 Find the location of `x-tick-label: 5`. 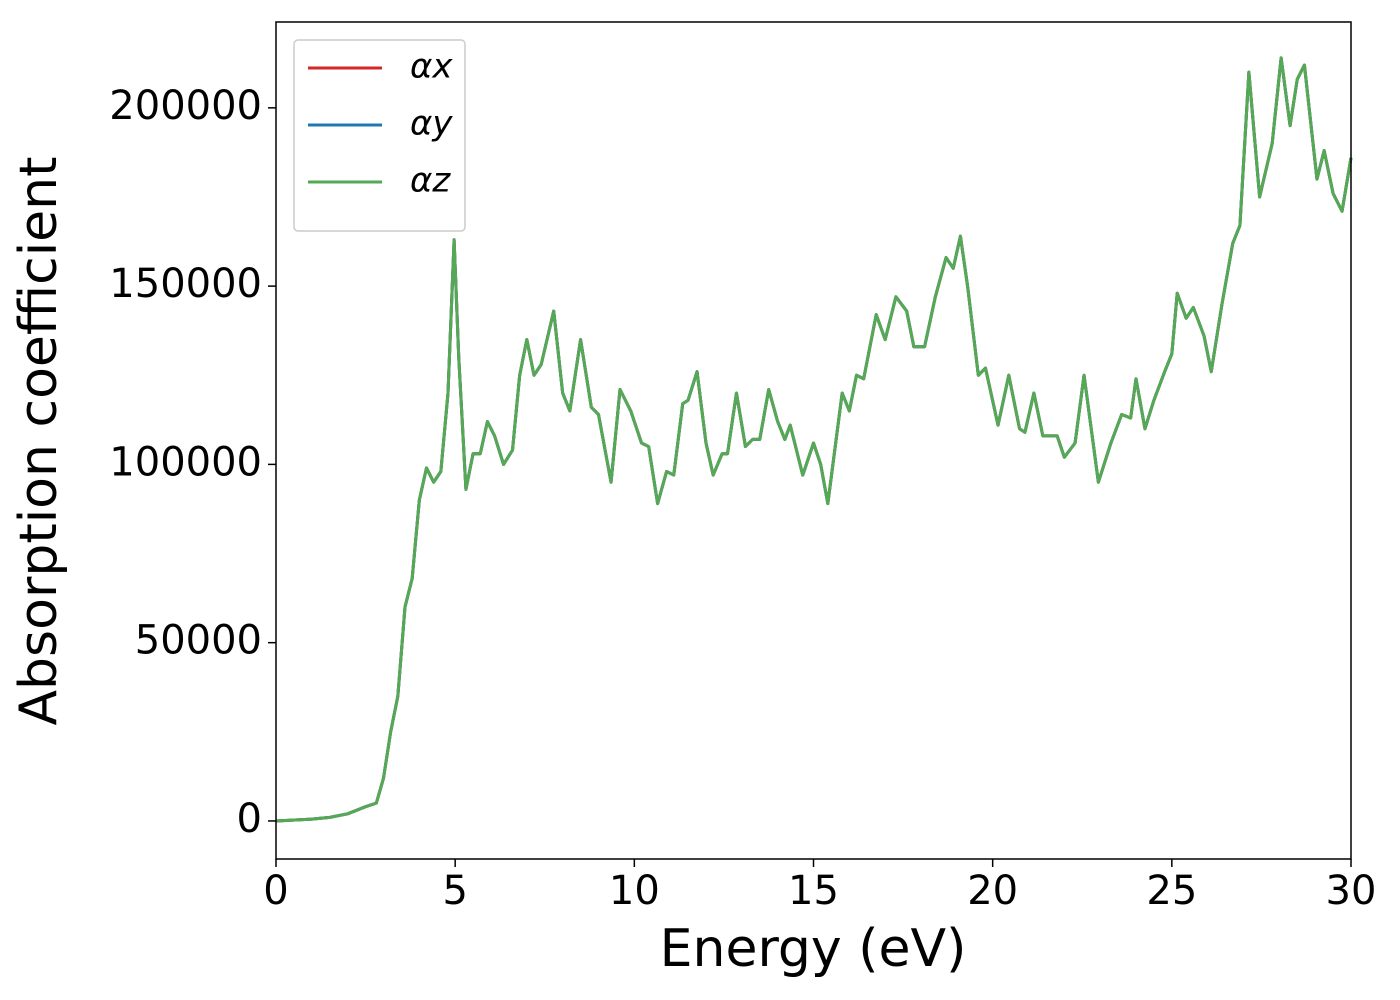

x-tick-label: 5 is located at coordinates (454, 891).